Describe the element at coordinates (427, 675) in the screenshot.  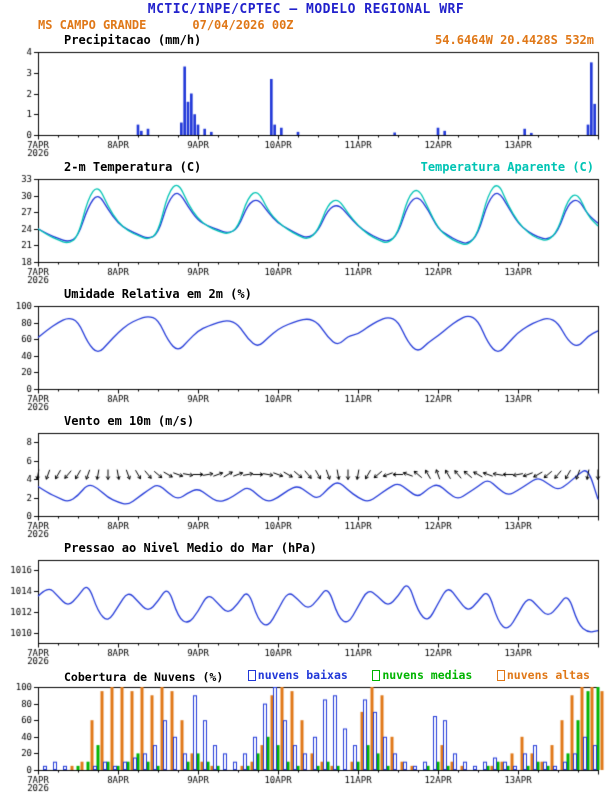
I see `mid-clouds-label: nuvens medias` at that location.